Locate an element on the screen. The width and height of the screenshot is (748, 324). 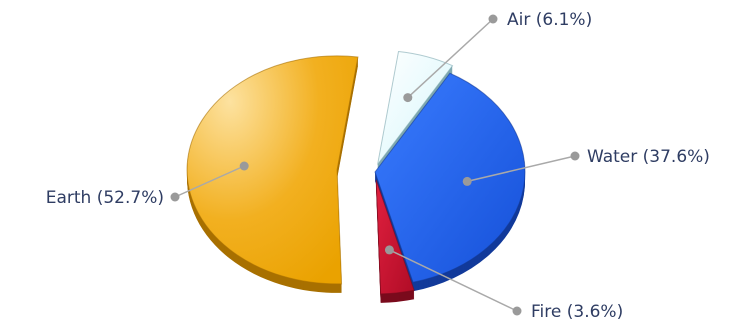
data-label-fire: Fire (3.6%) is located at coordinates (577, 312).